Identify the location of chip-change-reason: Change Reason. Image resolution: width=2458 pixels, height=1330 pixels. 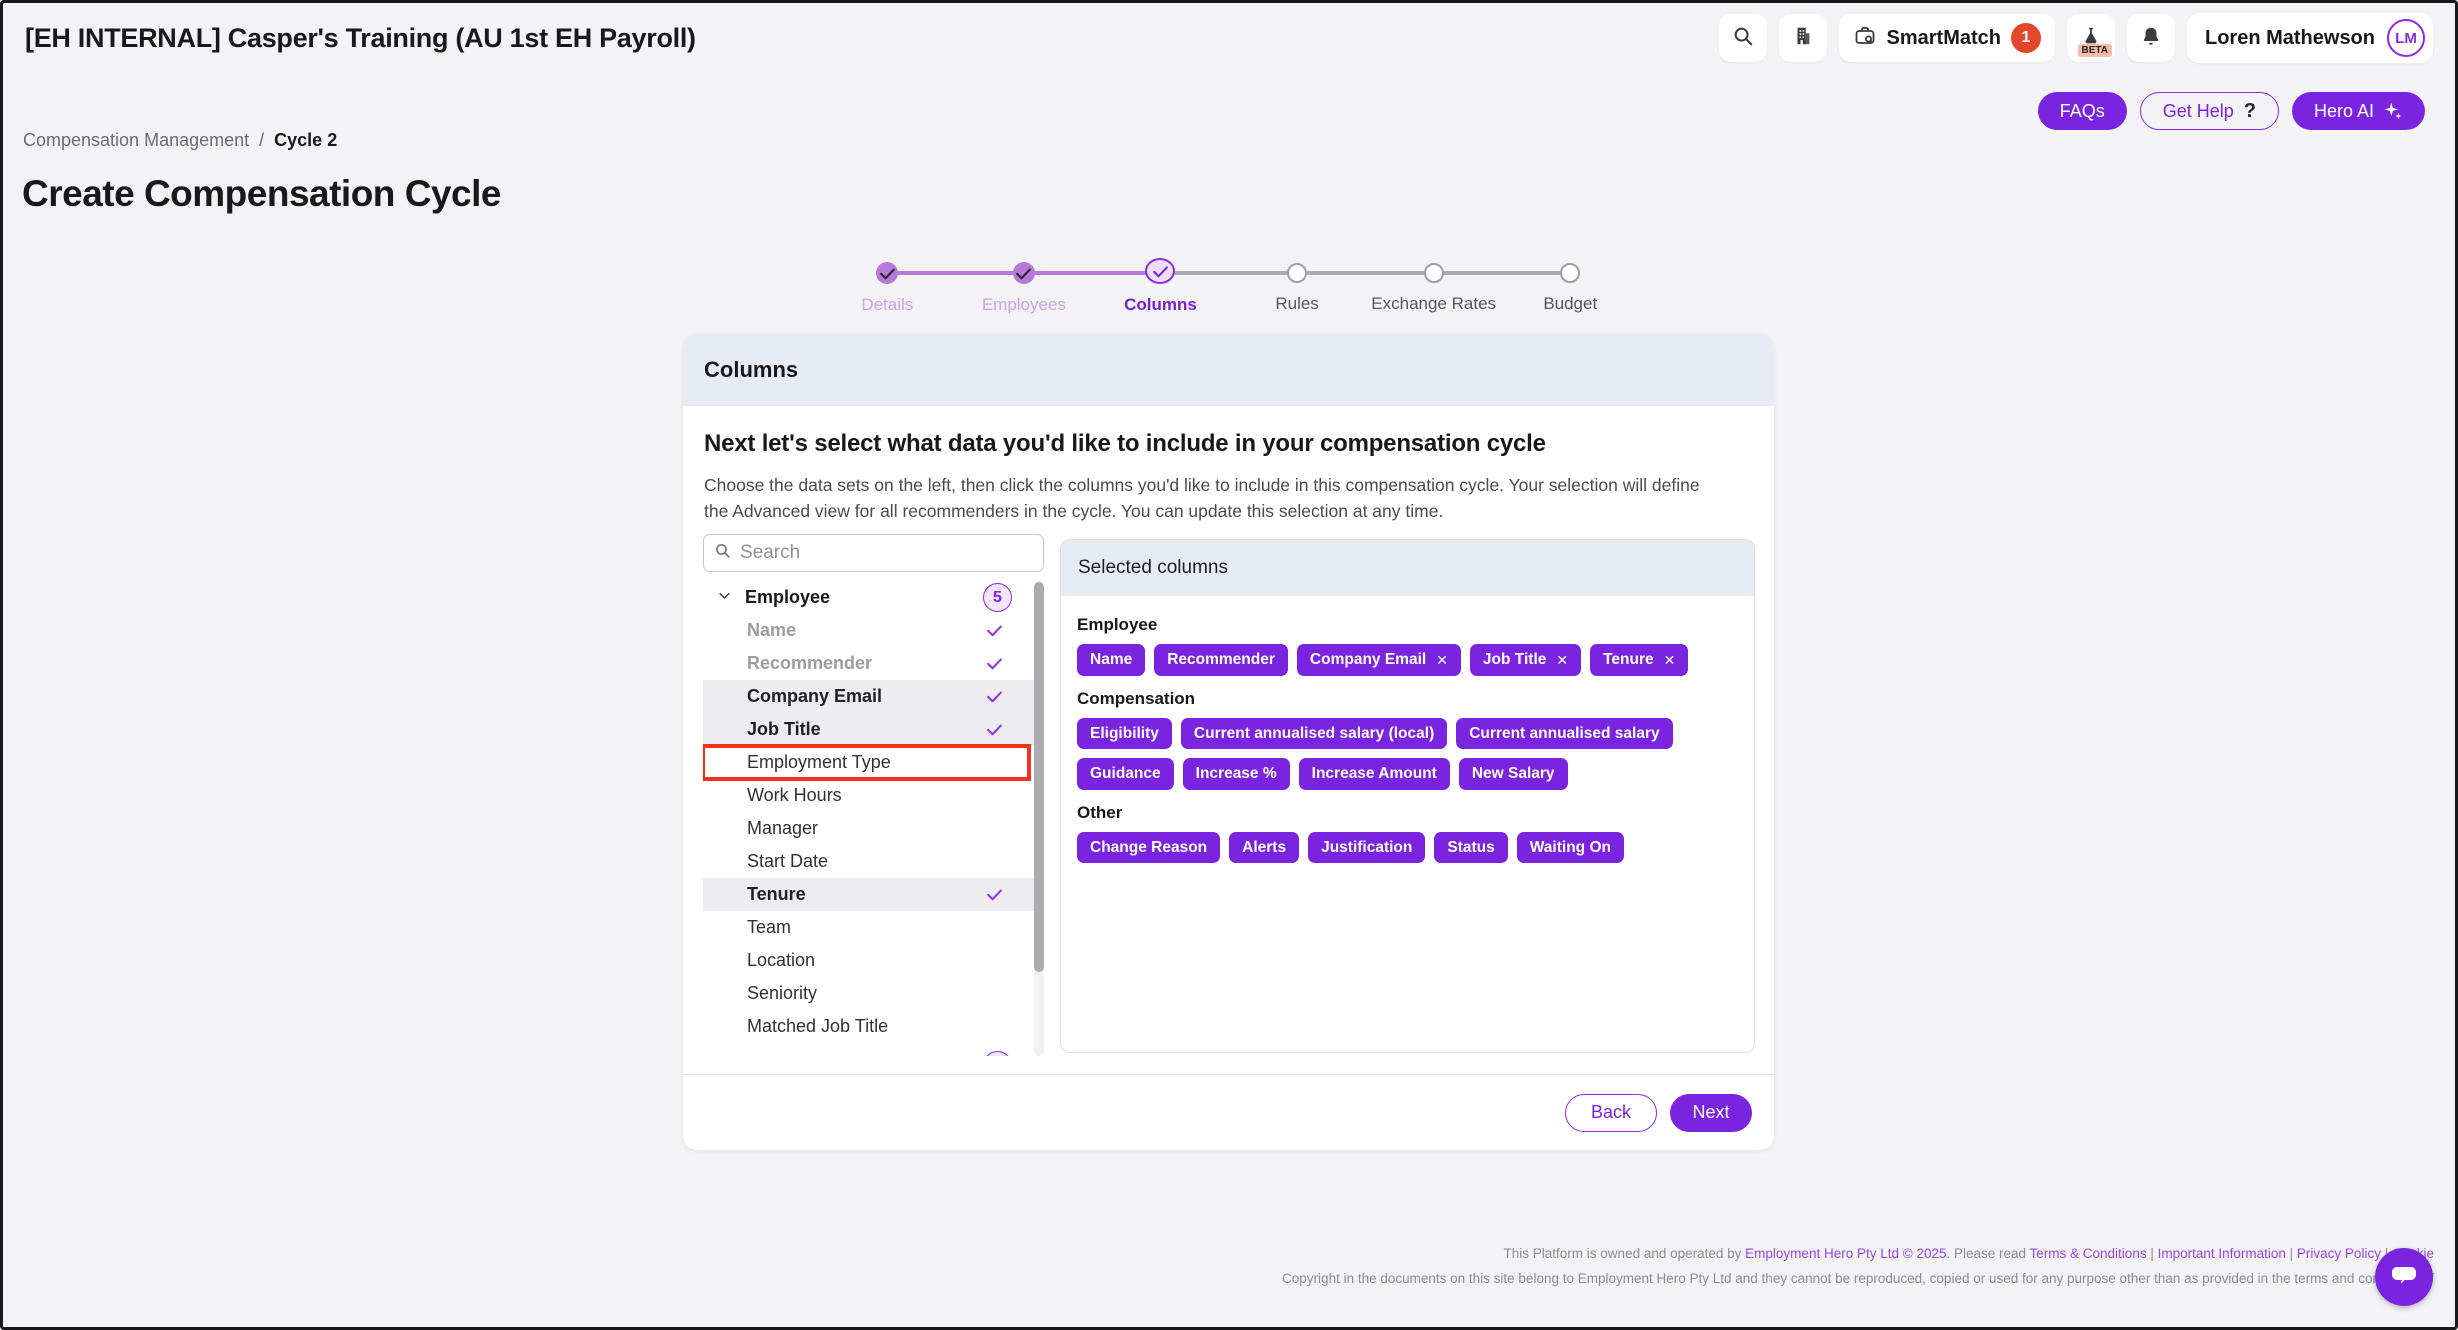
(1149, 847).